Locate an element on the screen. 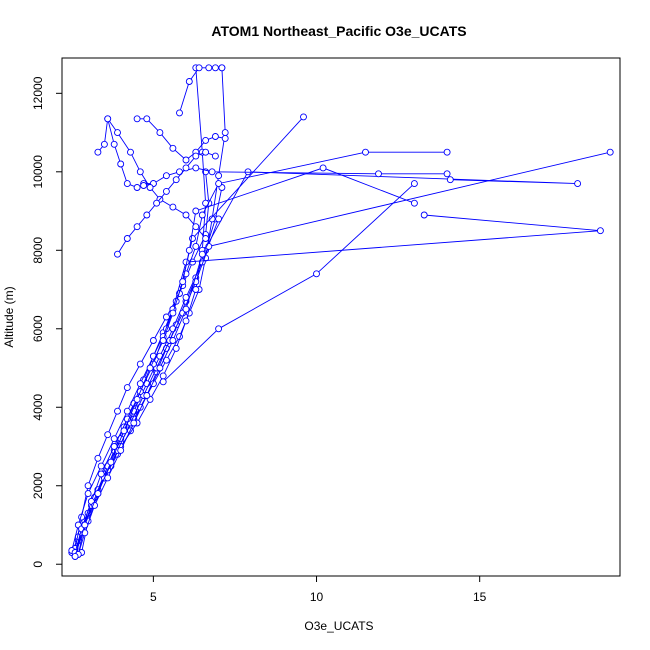  x-axis: 5 10 15 is located at coordinates (318, 589).